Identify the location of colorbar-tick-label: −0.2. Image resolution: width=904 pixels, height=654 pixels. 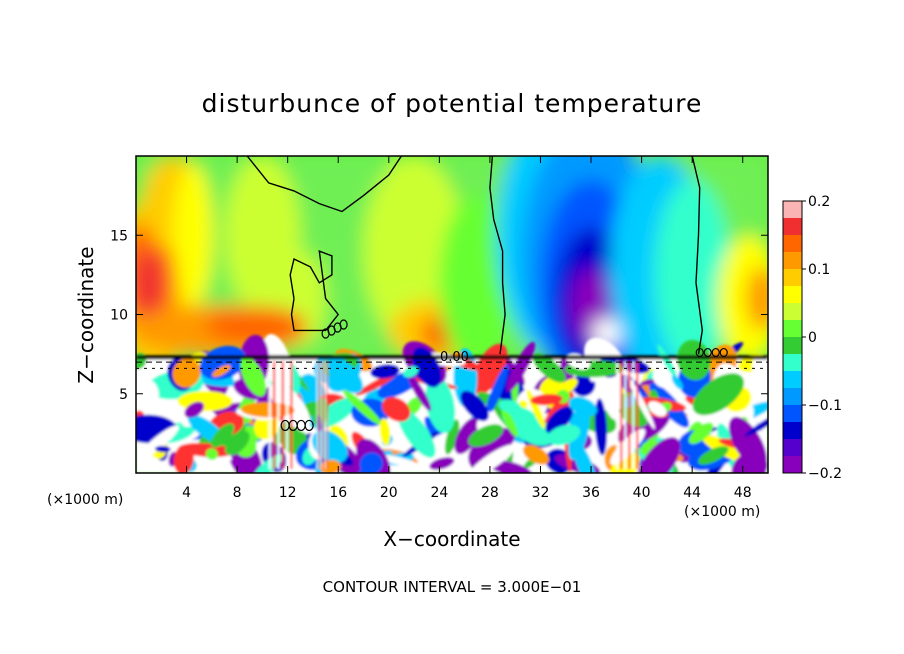
(825, 474).